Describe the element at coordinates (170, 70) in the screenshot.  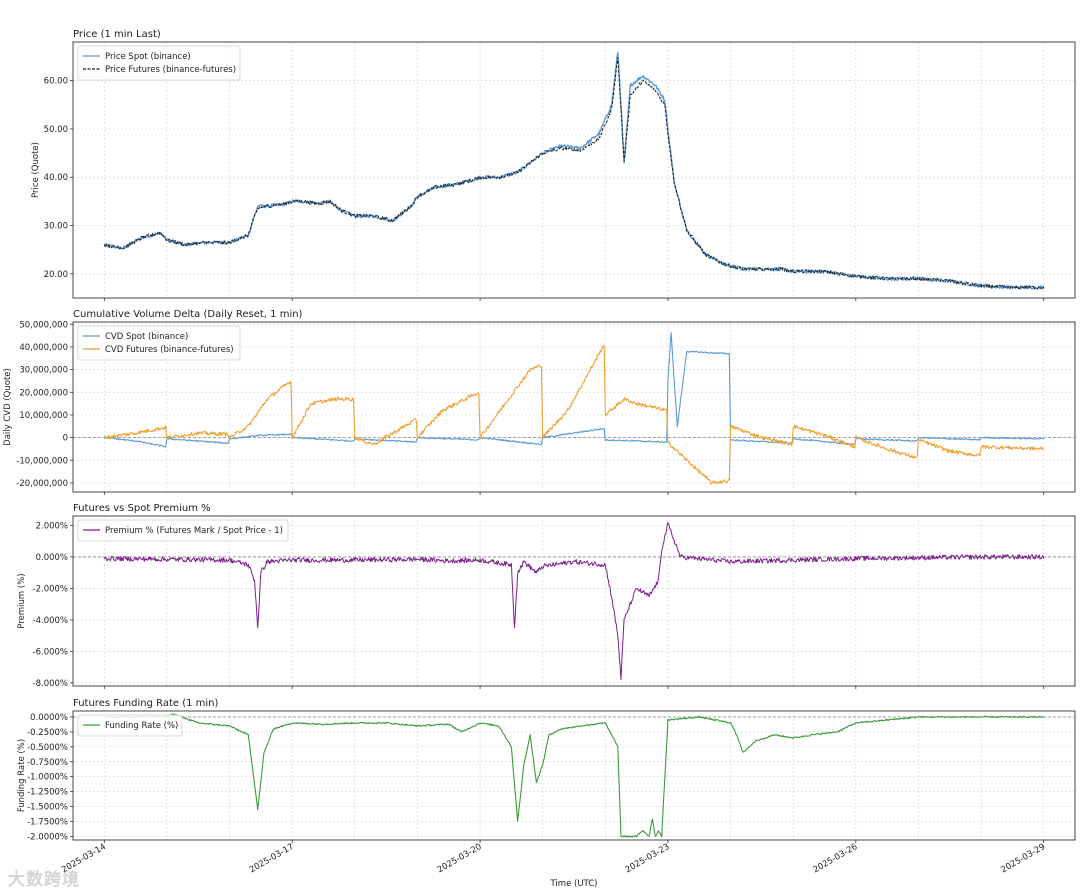
I see `legend-label: Price Futures (binance-futures)` at that location.